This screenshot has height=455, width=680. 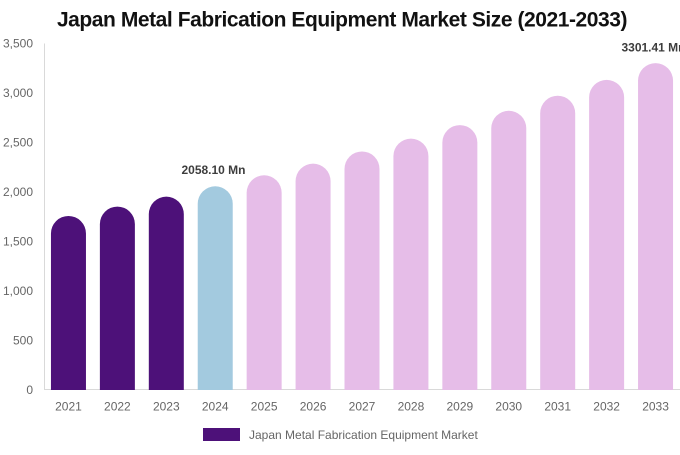 I want to click on svg-text: 2023, so click(x=166, y=407).